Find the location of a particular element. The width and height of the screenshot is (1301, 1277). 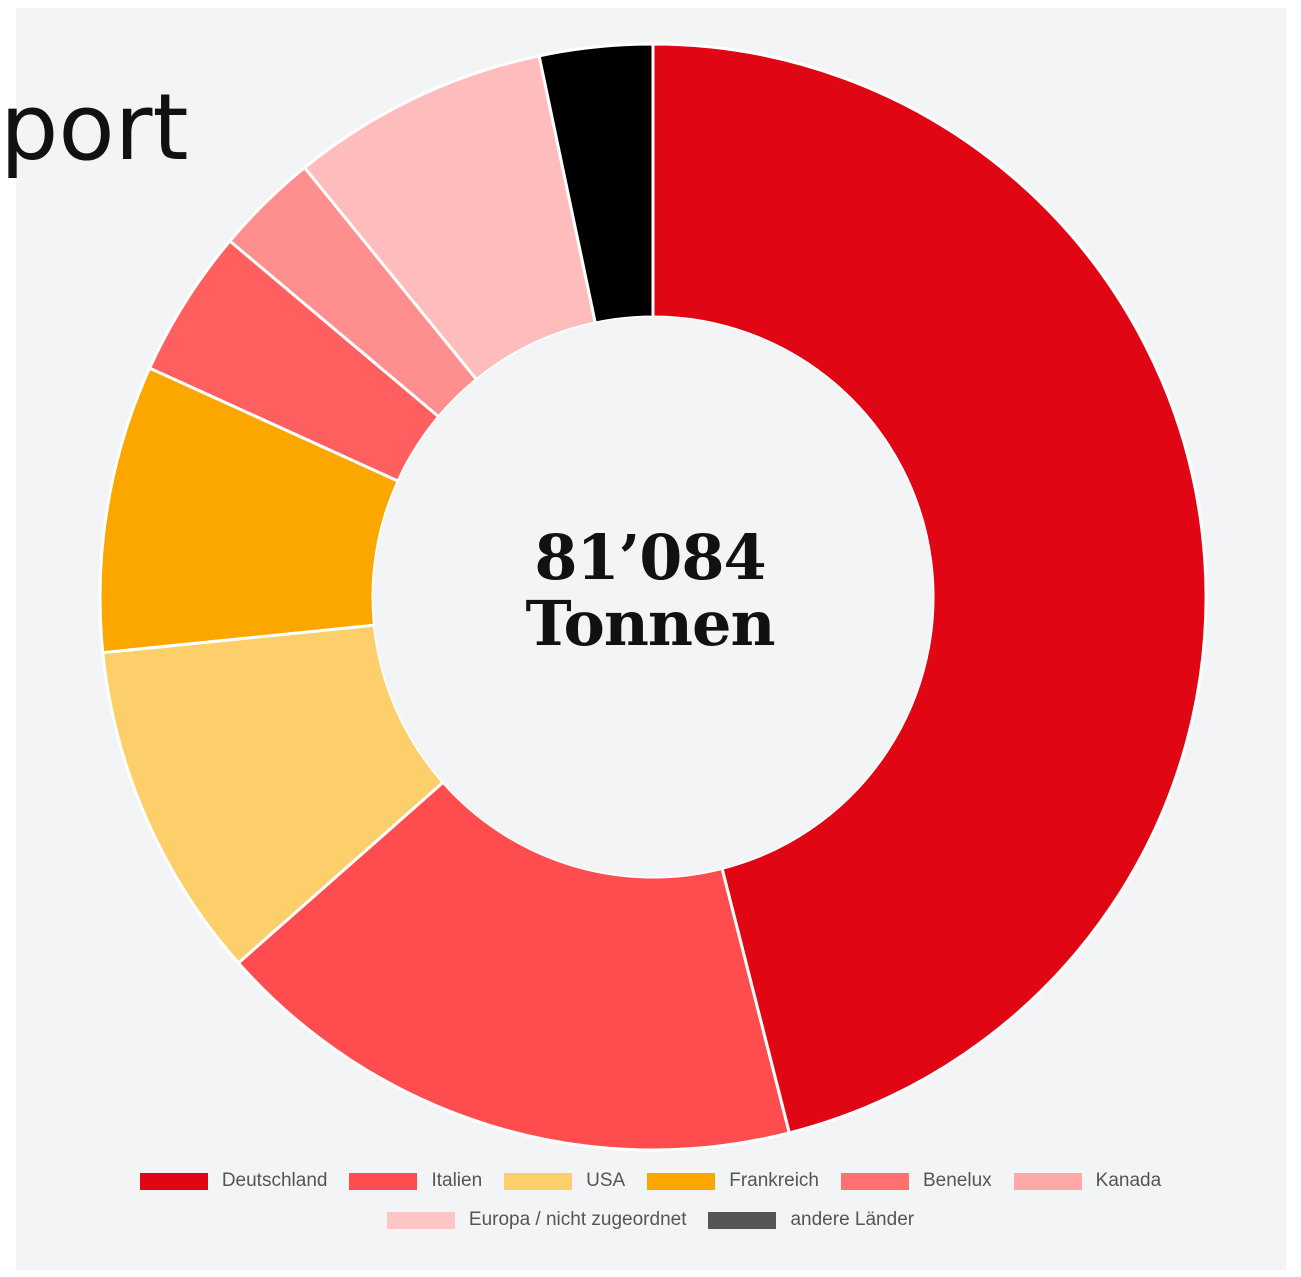

legend-item: USA is located at coordinates (564, 1181).